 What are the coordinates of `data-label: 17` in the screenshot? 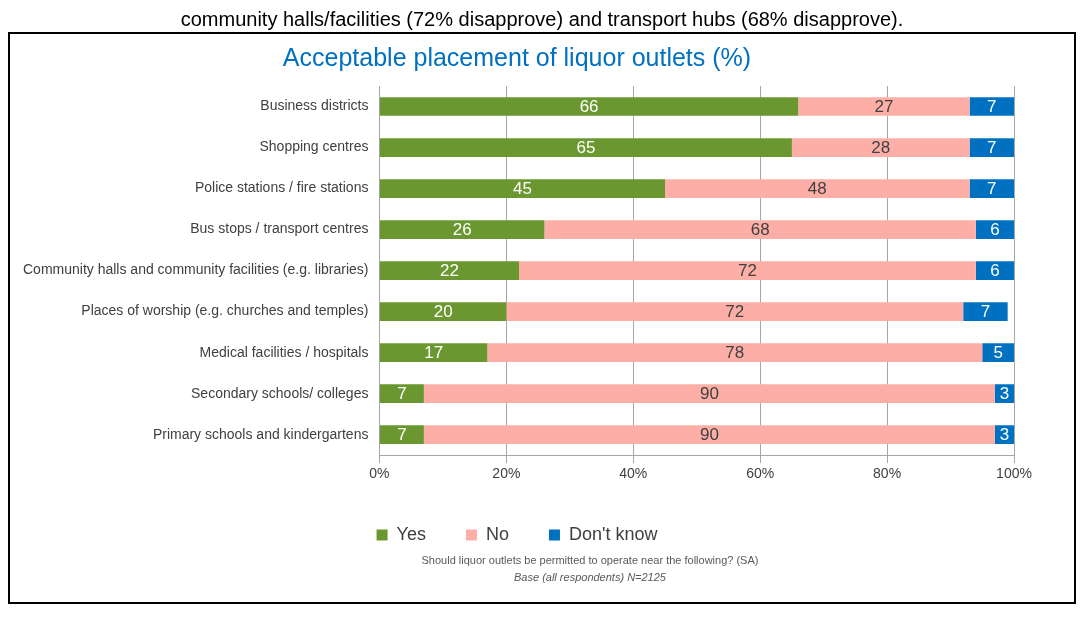 It's located at (434, 353).